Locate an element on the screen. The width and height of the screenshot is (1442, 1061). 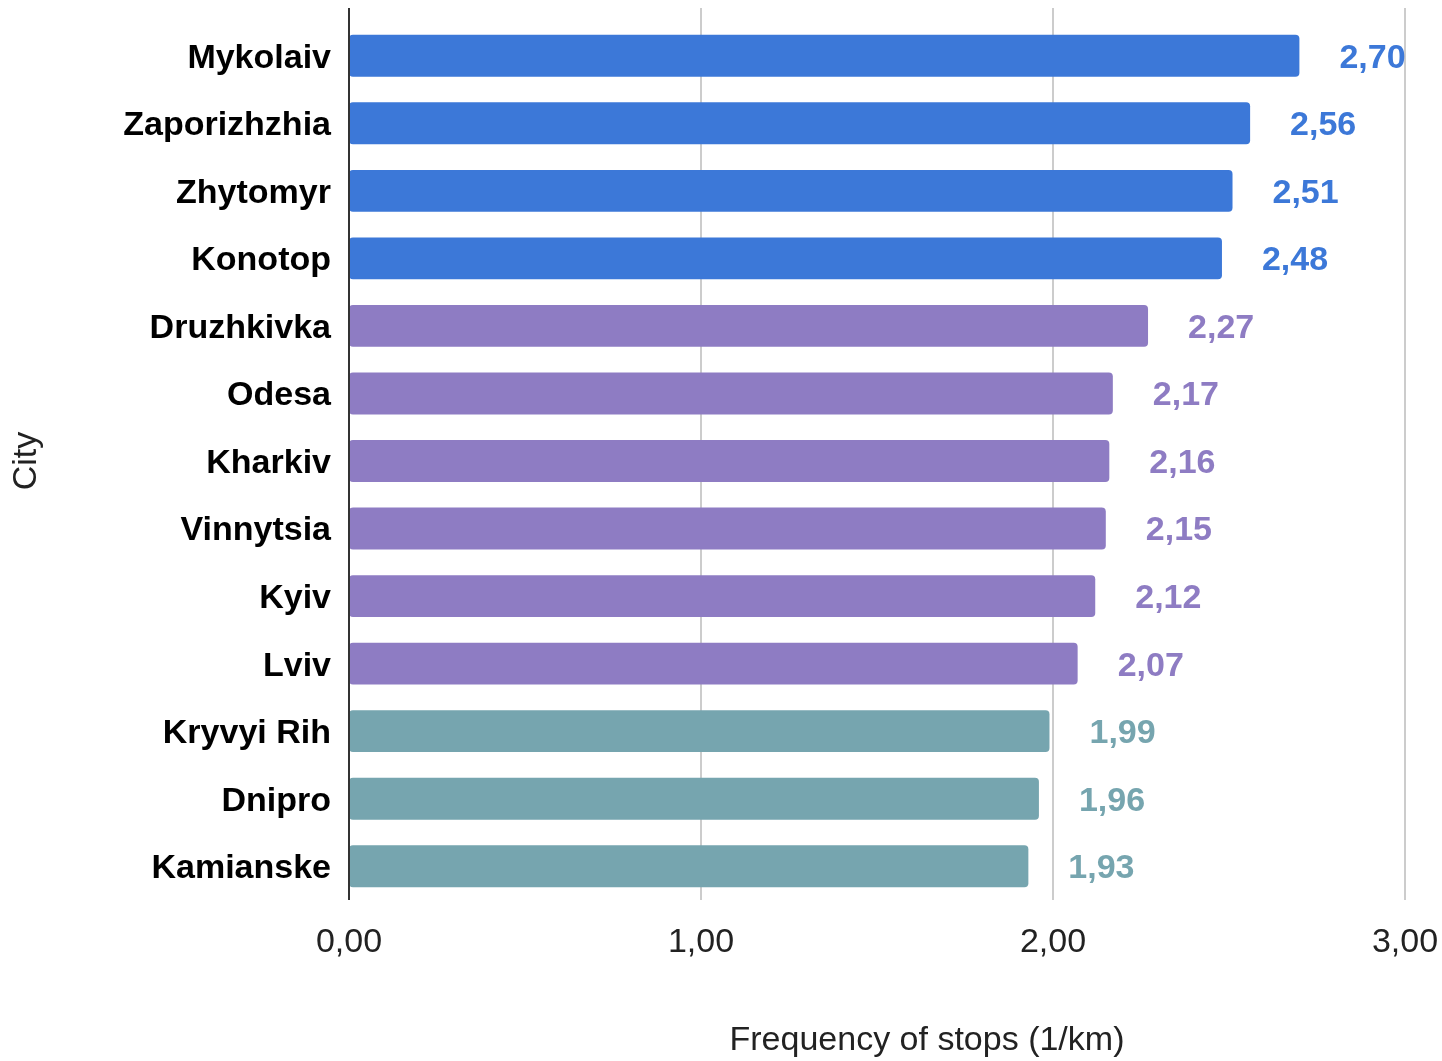
x-axis-title: Frequency of stops (1/km) is located at coordinates (927, 1038).